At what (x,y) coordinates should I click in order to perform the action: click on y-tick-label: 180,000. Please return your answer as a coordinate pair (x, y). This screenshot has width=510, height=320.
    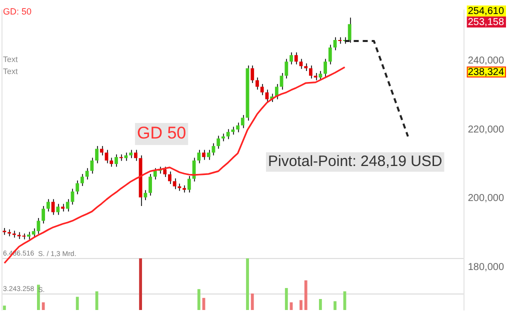
    Looking at the image, I should click on (486, 268).